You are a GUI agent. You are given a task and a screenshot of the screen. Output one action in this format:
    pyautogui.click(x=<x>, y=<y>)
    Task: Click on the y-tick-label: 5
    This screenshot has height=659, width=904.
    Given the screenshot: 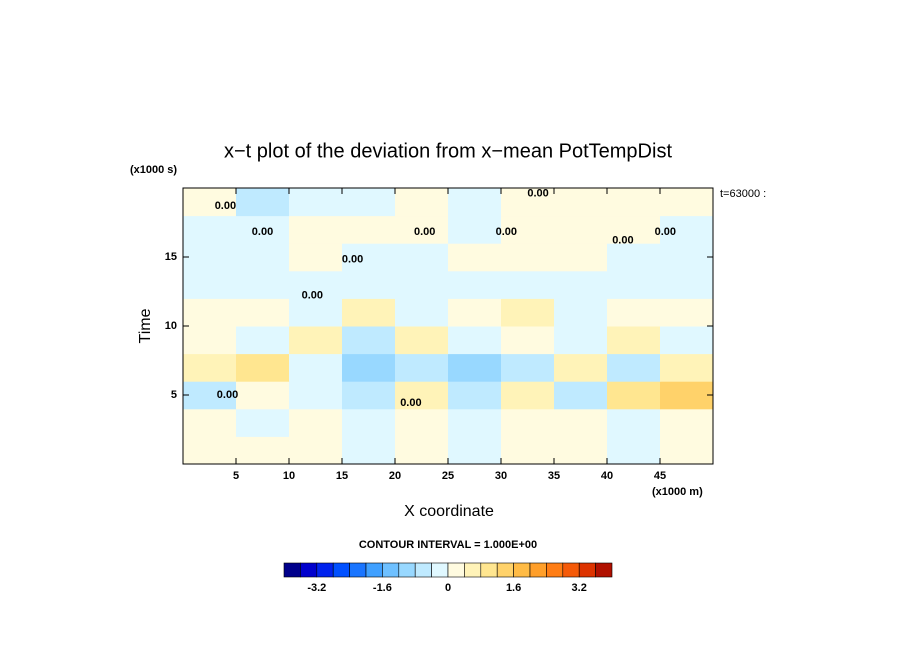 What is the action you would take?
    pyautogui.click(x=174, y=395)
    